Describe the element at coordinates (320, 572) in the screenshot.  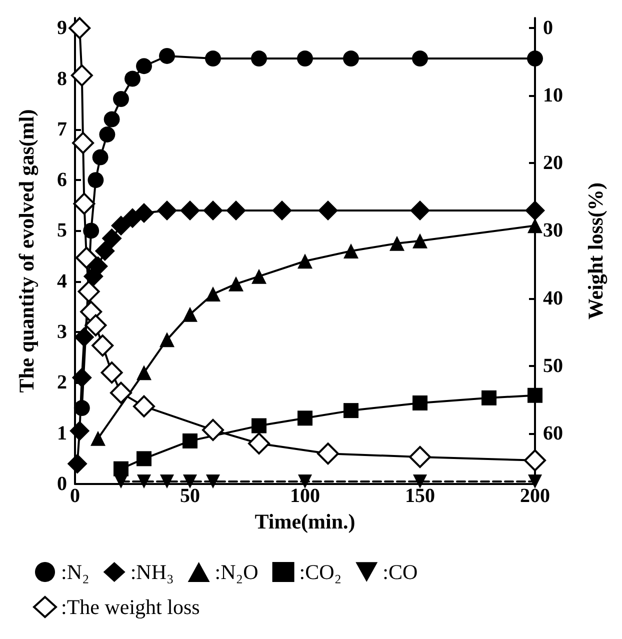
I see `legend-label: :CO₂` at that location.